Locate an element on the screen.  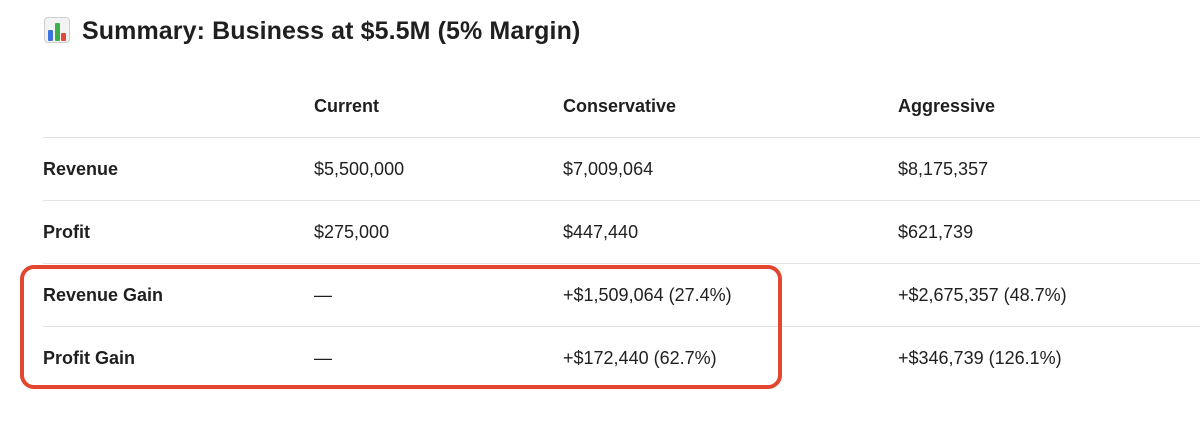
cell-aggressive: $621,739 is located at coordinates (936, 232).